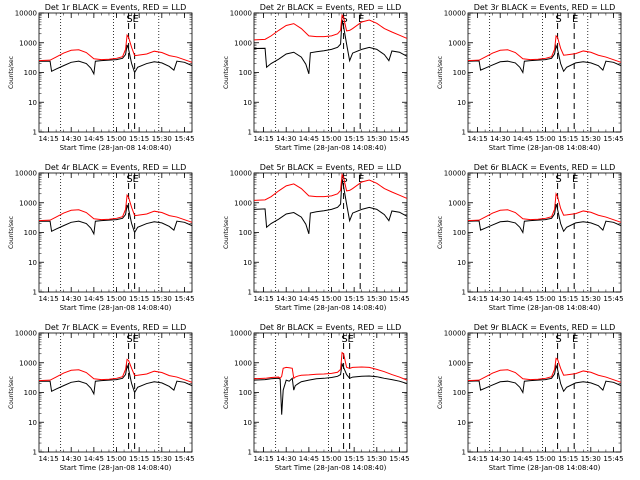 Image resolution: width=640 pixels, height=480 pixels. I want to click on panel-title: Det 4r BLACK = Events, RED = LLD, so click(116, 167).